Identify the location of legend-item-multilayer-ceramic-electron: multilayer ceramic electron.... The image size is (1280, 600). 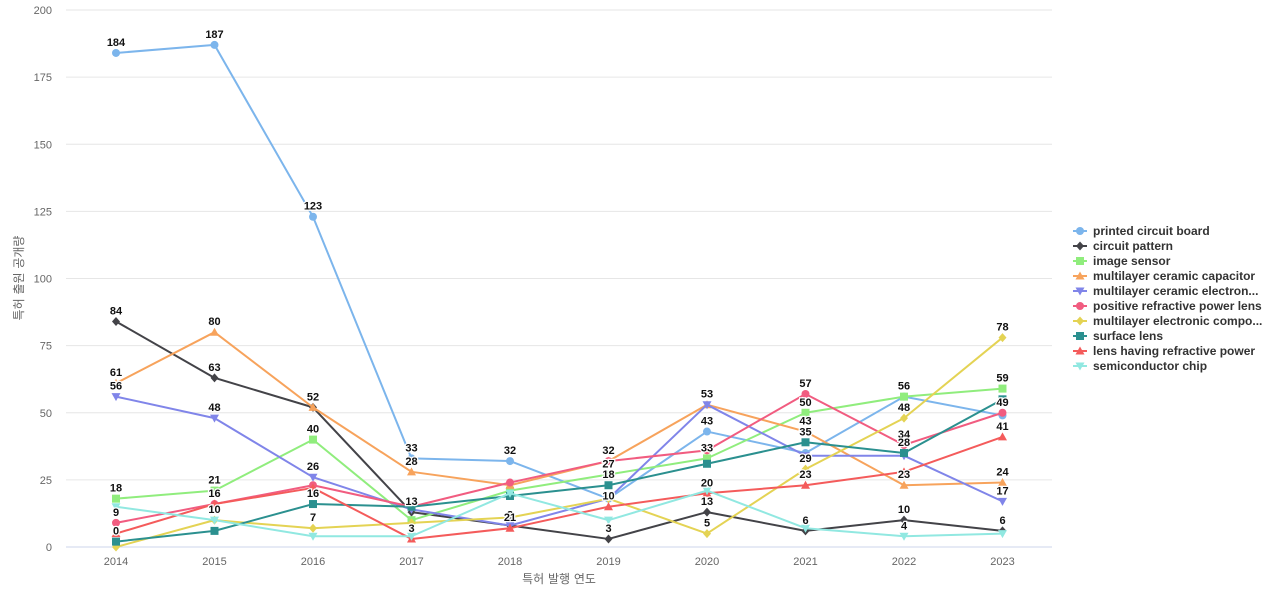
(1165, 291).